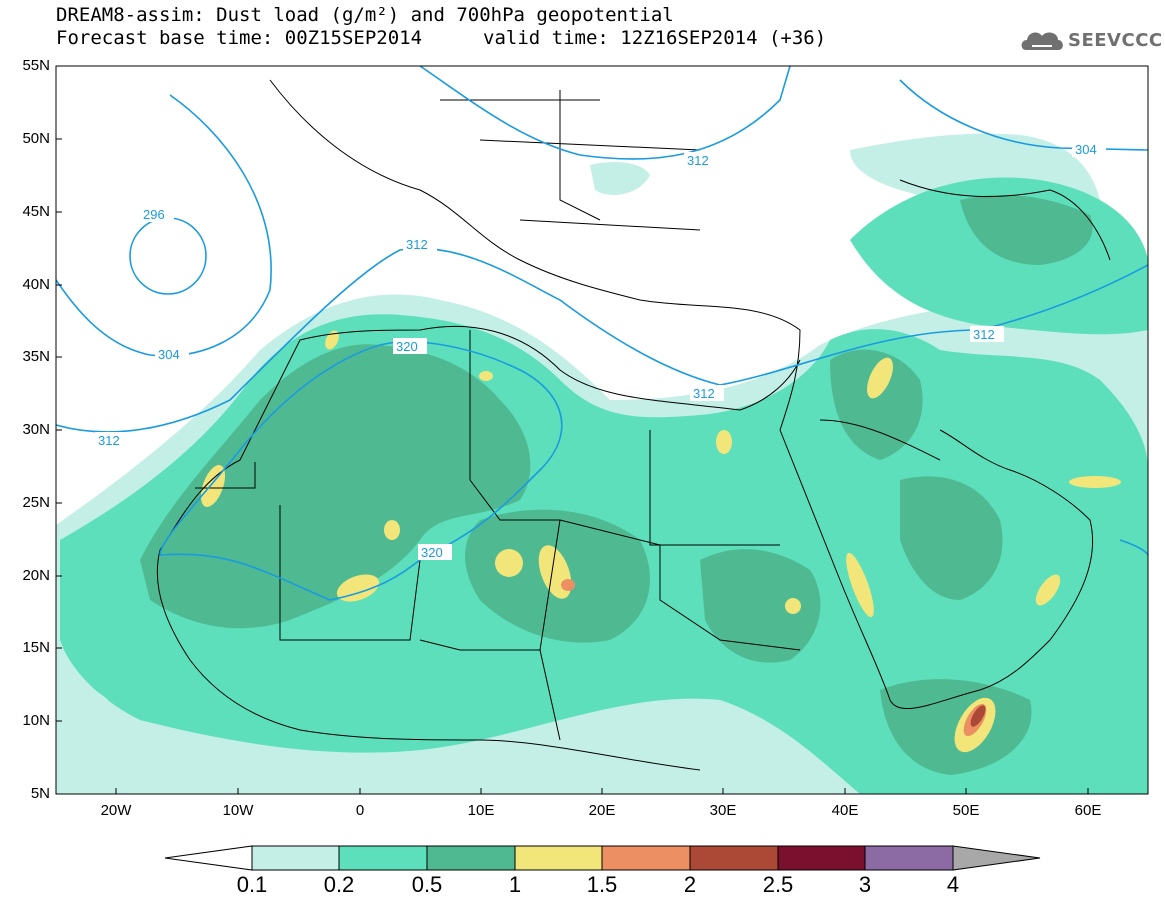  Describe the element at coordinates (966, 810) in the screenshot. I see `lon-label: 50E` at that location.